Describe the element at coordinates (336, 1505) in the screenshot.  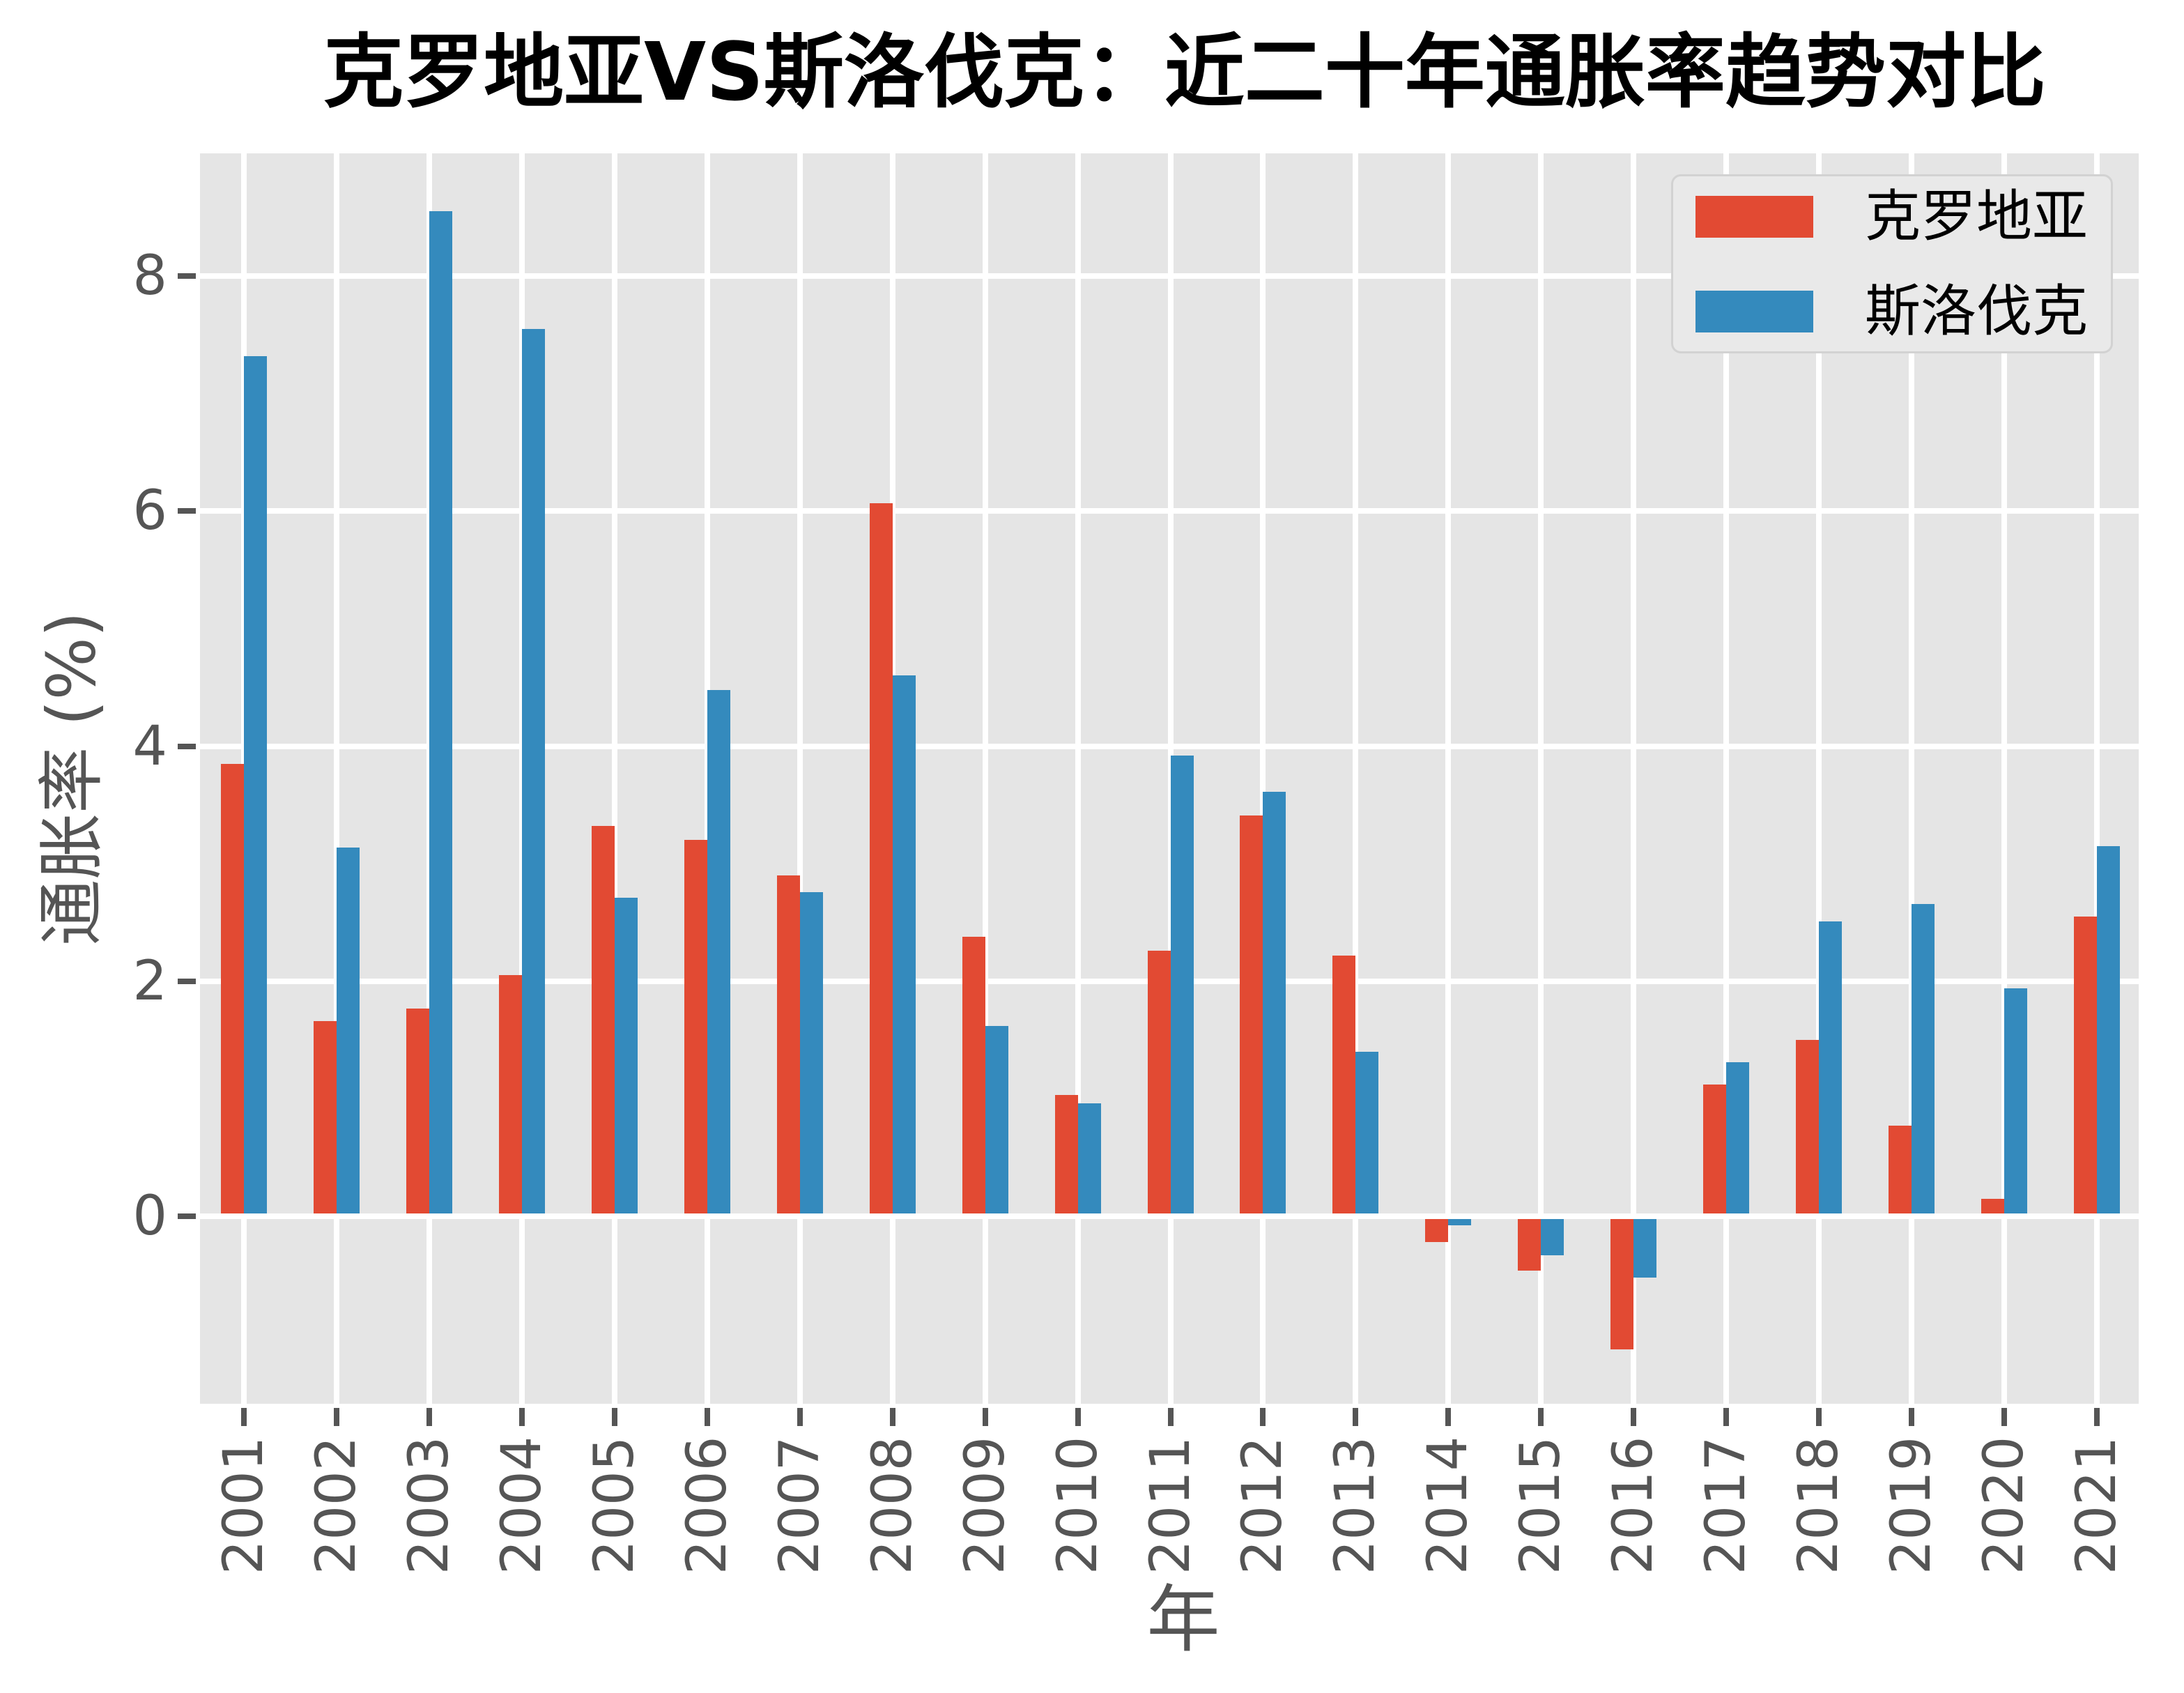
I see `xtick-label-2002: 2002` at that location.